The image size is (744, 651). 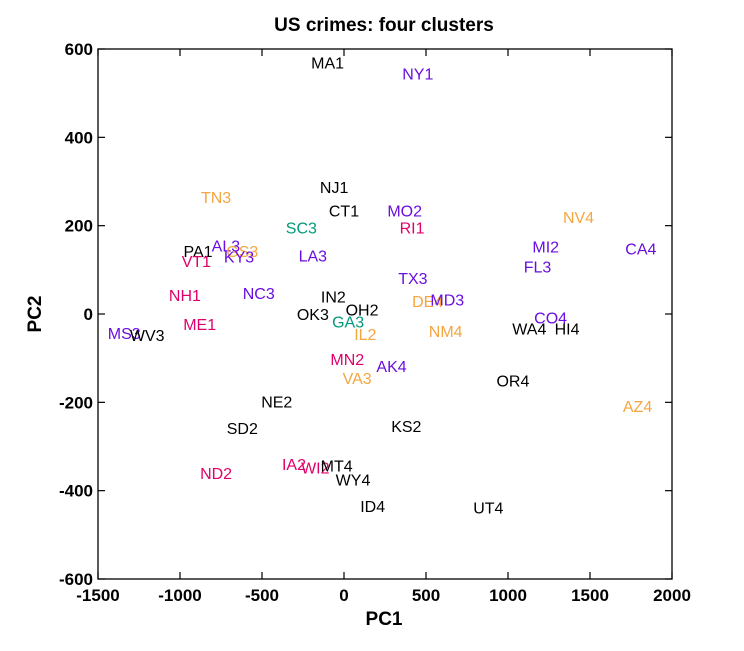 What do you see at coordinates (344, 212) in the screenshot?
I see `point-label-ct1: CT1` at bounding box center [344, 212].